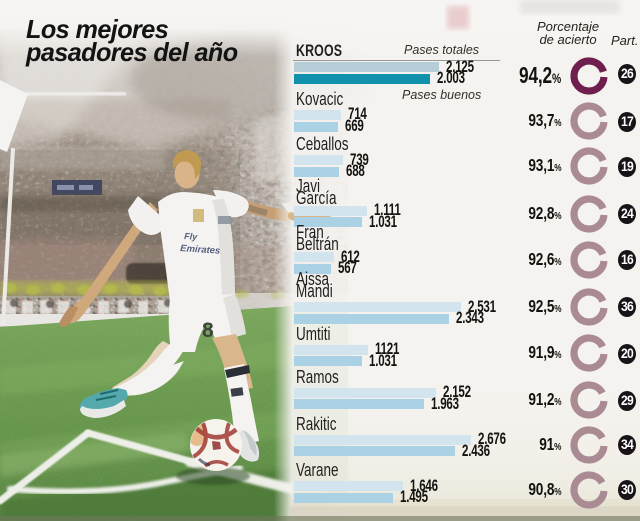 The image size is (640, 521). Describe the element at coordinates (208, 330) in the screenshot. I see `svg-text: 8` at that location.